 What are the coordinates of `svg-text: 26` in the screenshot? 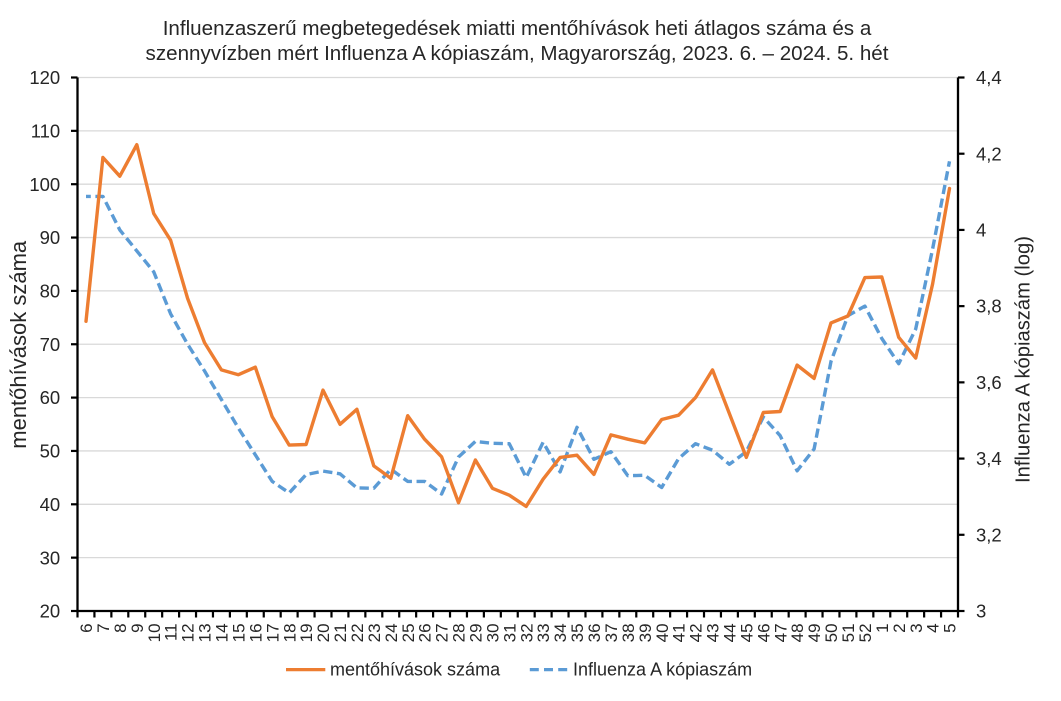 It's located at (425, 632).